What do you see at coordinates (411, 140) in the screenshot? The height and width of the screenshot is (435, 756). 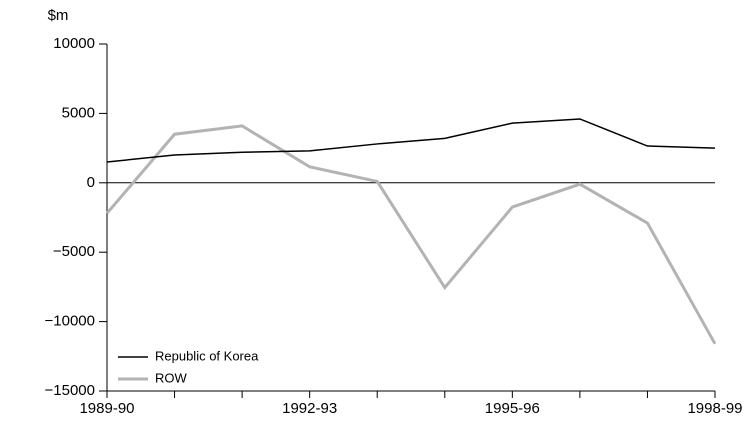 I see `series-line` at bounding box center [411, 140].